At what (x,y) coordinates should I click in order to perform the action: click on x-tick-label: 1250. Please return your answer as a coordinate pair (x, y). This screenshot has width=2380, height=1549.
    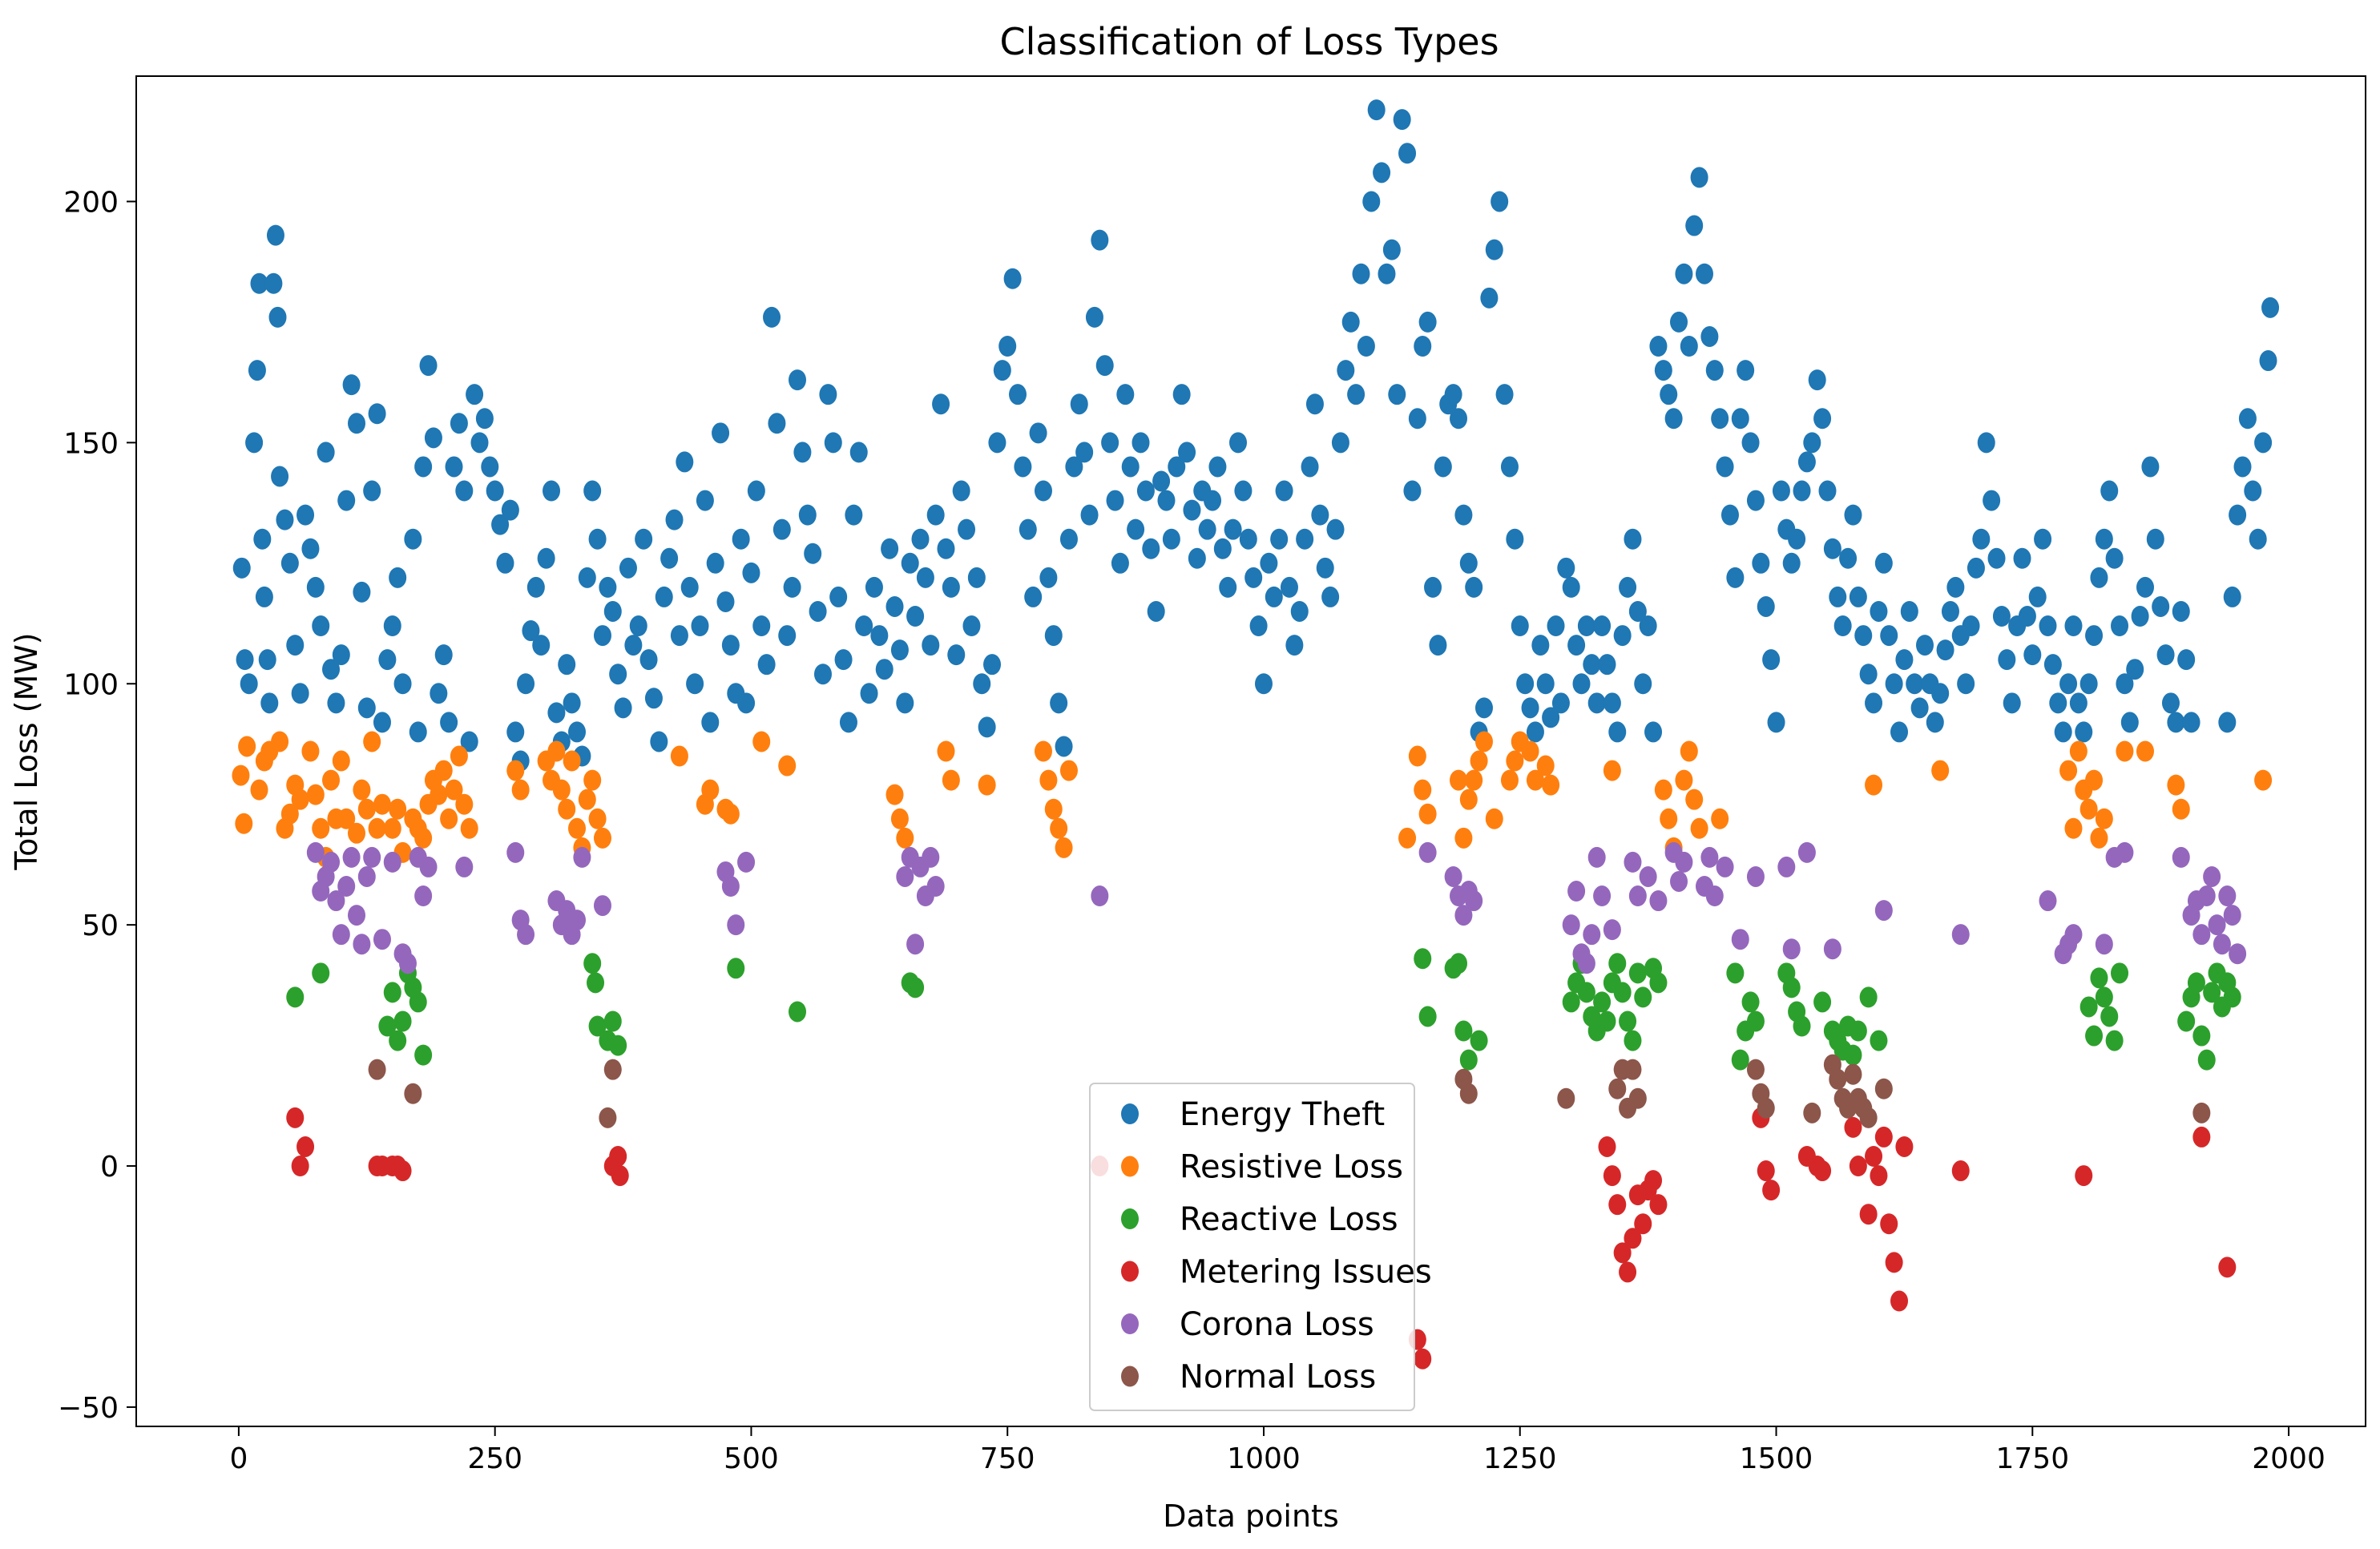
    Looking at the image, I should click on (1520, 1458).